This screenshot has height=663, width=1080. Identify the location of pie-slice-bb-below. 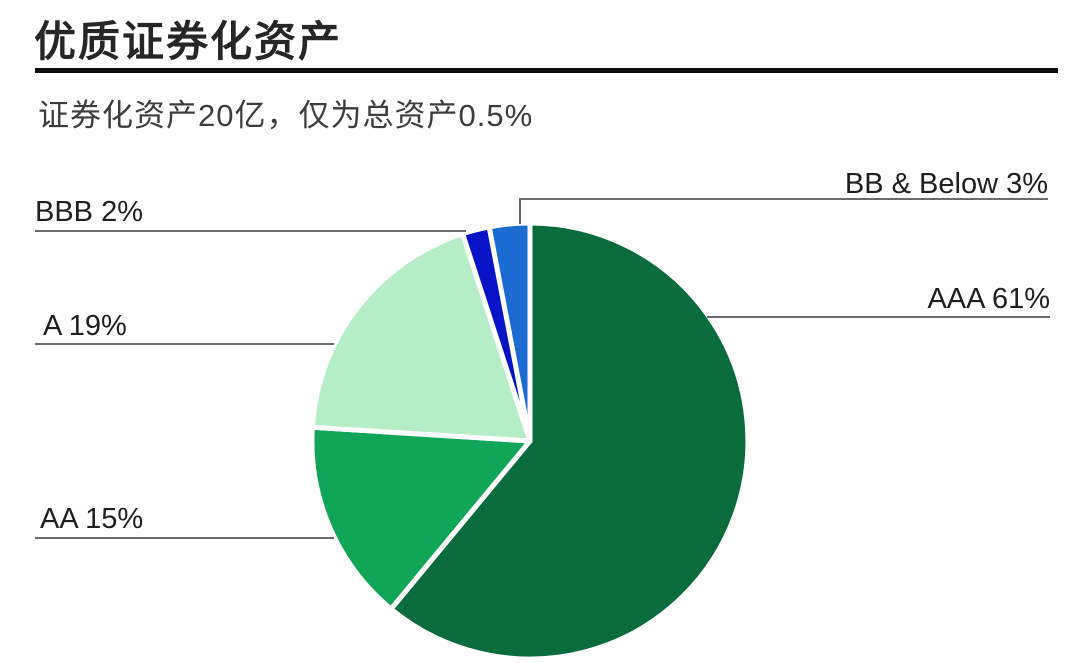
(509, 332).